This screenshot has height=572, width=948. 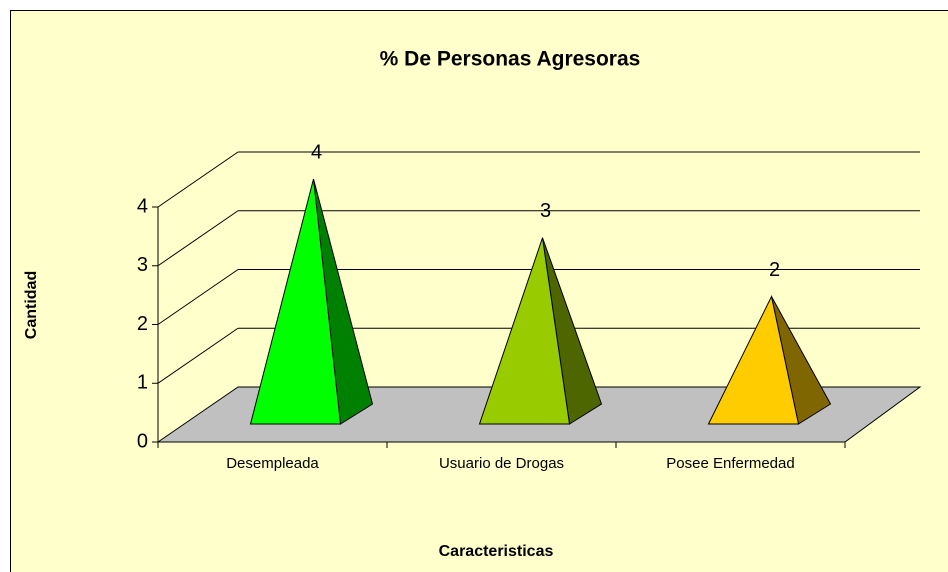 What do you see at coordinates (496, 551) in the screenshot?
I see `x-axis-title: Caracteristicas` at bounding box center [496, 551].